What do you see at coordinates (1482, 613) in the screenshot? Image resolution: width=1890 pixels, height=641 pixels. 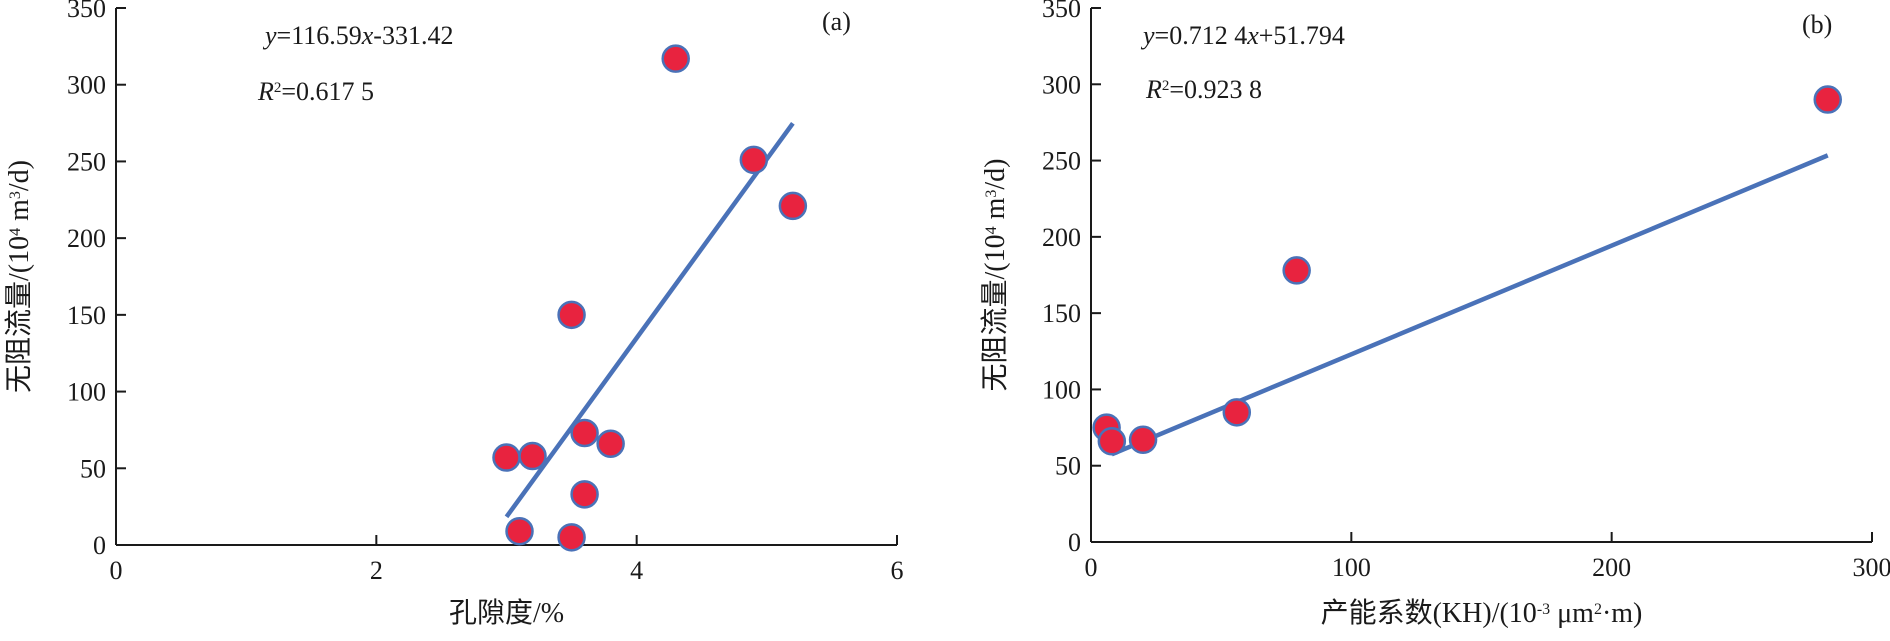 I see `x-axis-title: 产能系数(KH)/(10-3 μm2·m)` at bounding box center [1482, 613].